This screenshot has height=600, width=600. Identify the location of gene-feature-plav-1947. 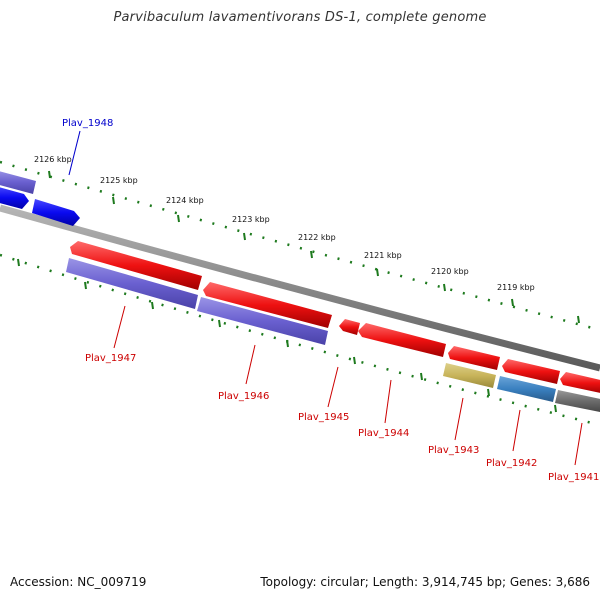
(132, 283).